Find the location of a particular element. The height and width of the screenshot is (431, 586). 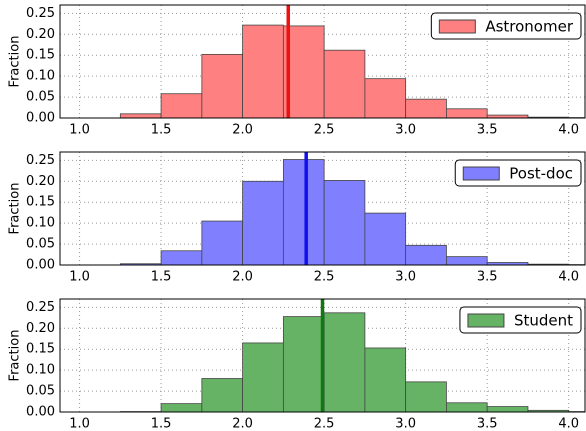

legend: Post-doc is located at coordinates (518, 173).